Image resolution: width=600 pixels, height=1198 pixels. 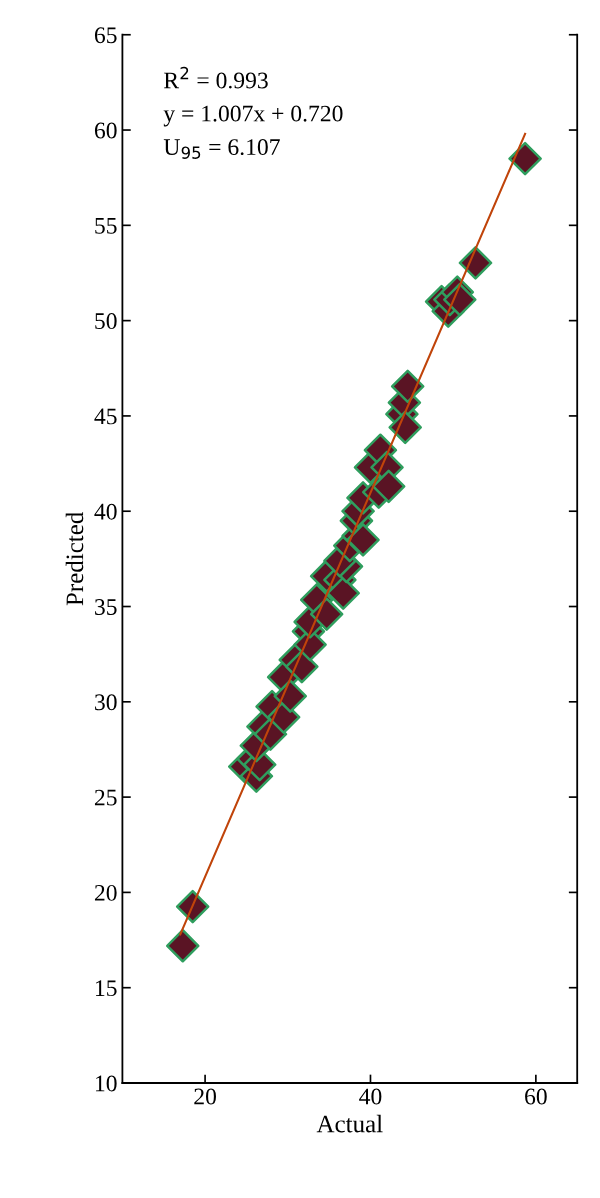 What do you see at coordinates (105, 35) in the screenshot?
I see `y-tick-label: 65` at bounding box center [105, 35].